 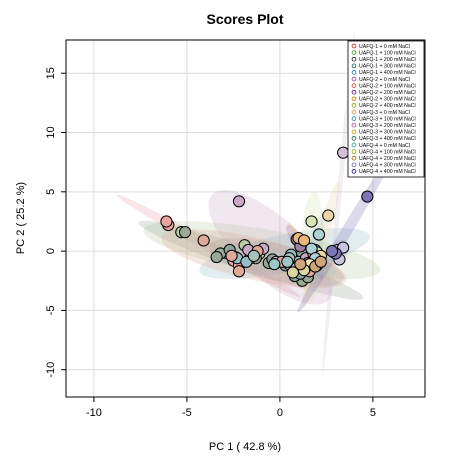 What do you see at coordinates (387, 67) in the screenshot?
I see `legend-label: UAFQ-1 + 300 mM NaCl` at bounding box center [387, 67].